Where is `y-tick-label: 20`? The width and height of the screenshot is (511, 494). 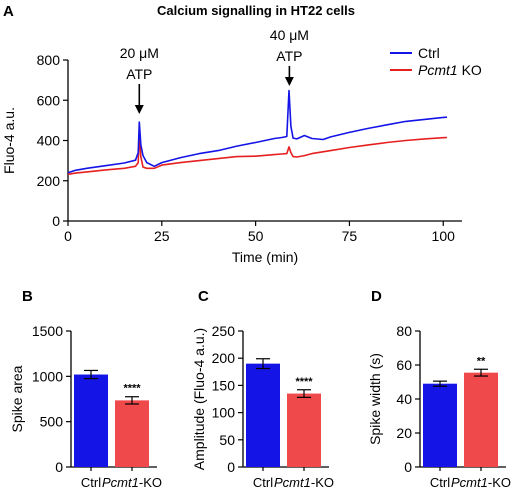
y-tick-label: 20 is located at coordinates (404, 433).